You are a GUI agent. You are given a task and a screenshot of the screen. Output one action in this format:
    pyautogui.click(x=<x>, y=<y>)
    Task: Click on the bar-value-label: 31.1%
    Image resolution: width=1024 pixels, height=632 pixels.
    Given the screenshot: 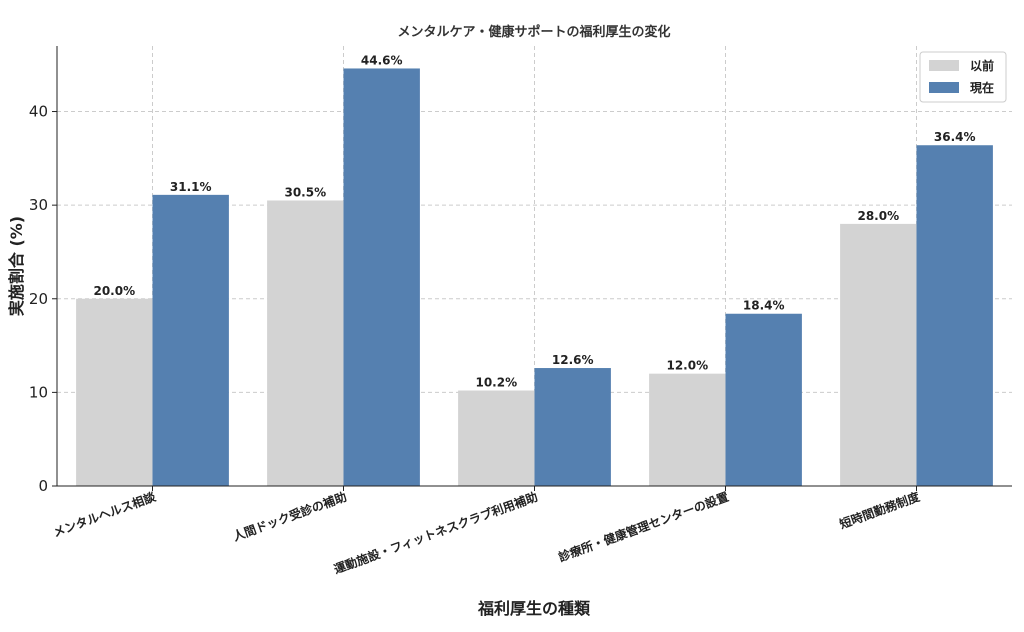 What is the action you would take?
    pyautogui.click(x=191, y=187)
    